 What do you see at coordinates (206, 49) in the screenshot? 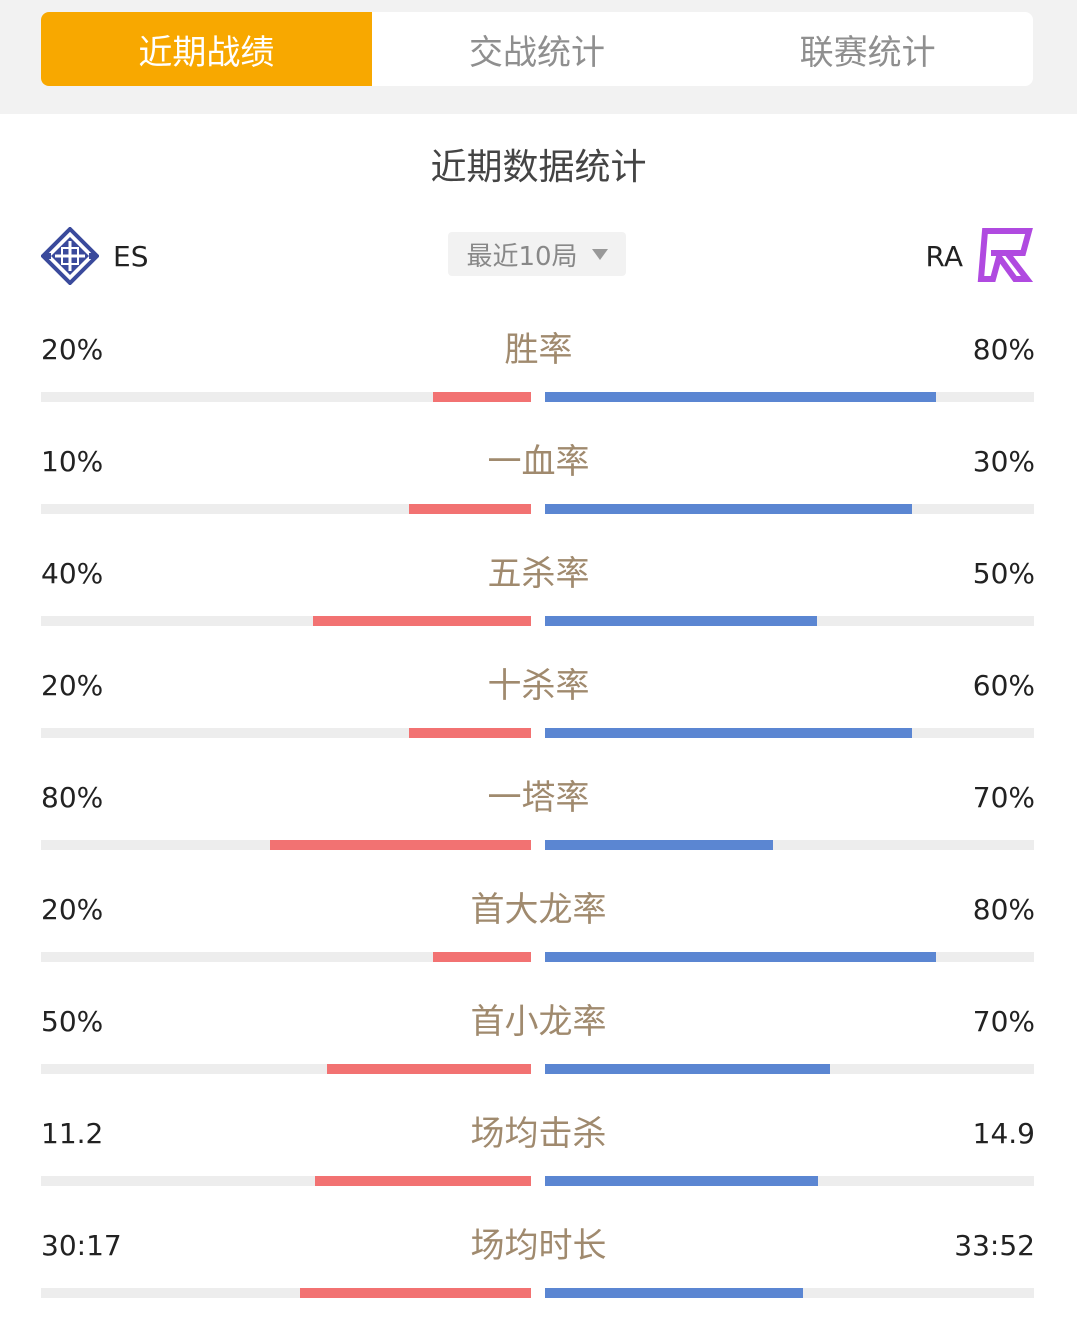
I see `tab-recent-record: 近期战绩` at bounding box center [206, 49].